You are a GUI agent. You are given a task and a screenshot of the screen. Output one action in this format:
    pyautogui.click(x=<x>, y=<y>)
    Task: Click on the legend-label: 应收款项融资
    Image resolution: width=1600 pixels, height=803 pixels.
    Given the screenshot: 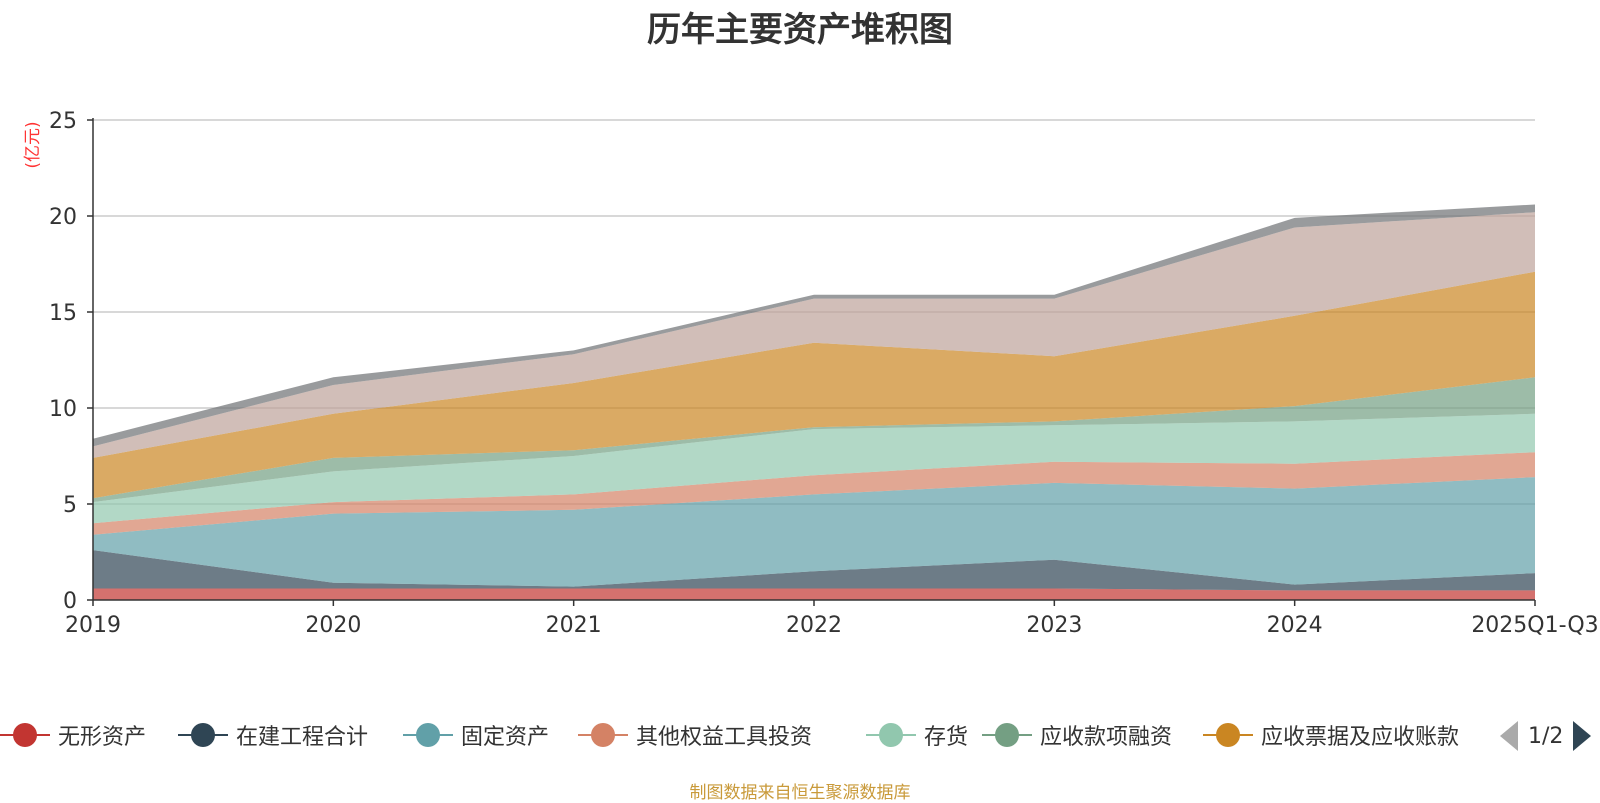 What is the action you would take?
    pyautogui.click(x=1106, y=737)
    